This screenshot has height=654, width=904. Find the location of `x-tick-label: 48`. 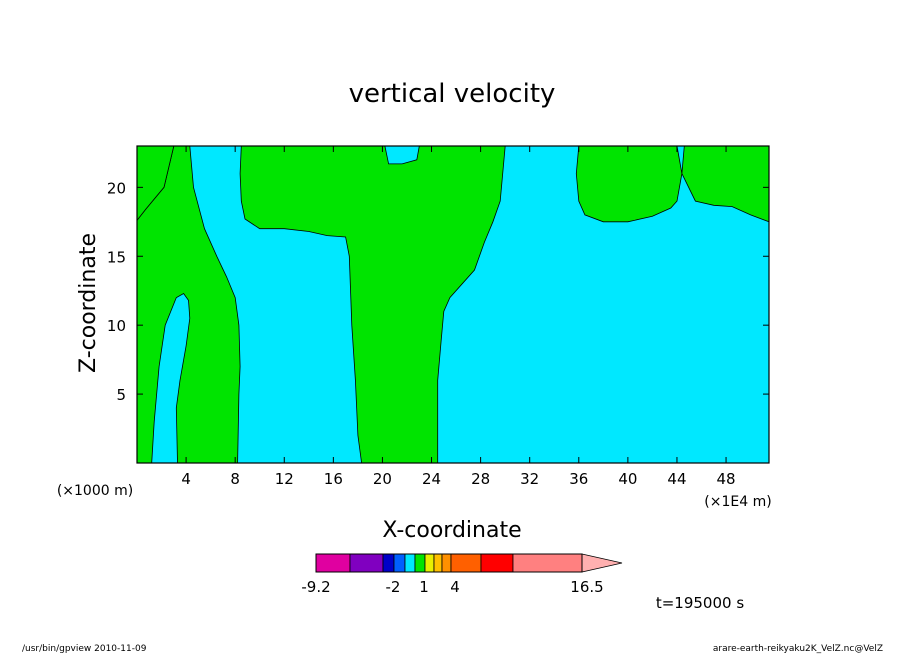

x-tick-label: 48 is located at coordinates (726, 479).